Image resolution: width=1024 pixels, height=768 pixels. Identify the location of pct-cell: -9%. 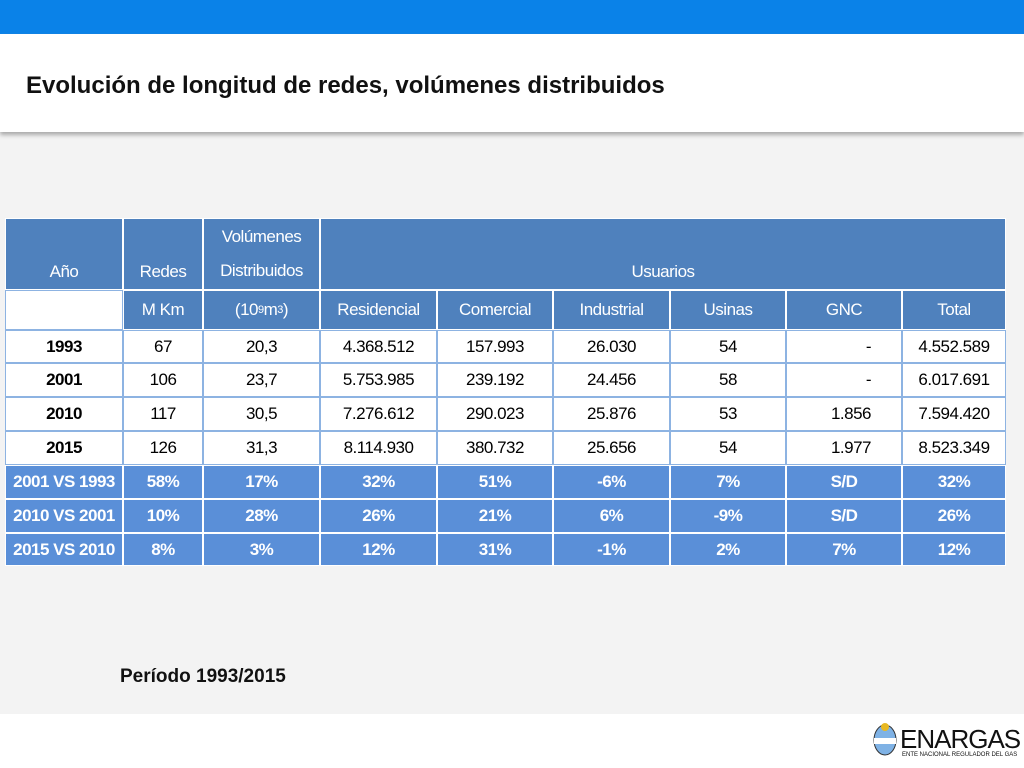
(728, 516).